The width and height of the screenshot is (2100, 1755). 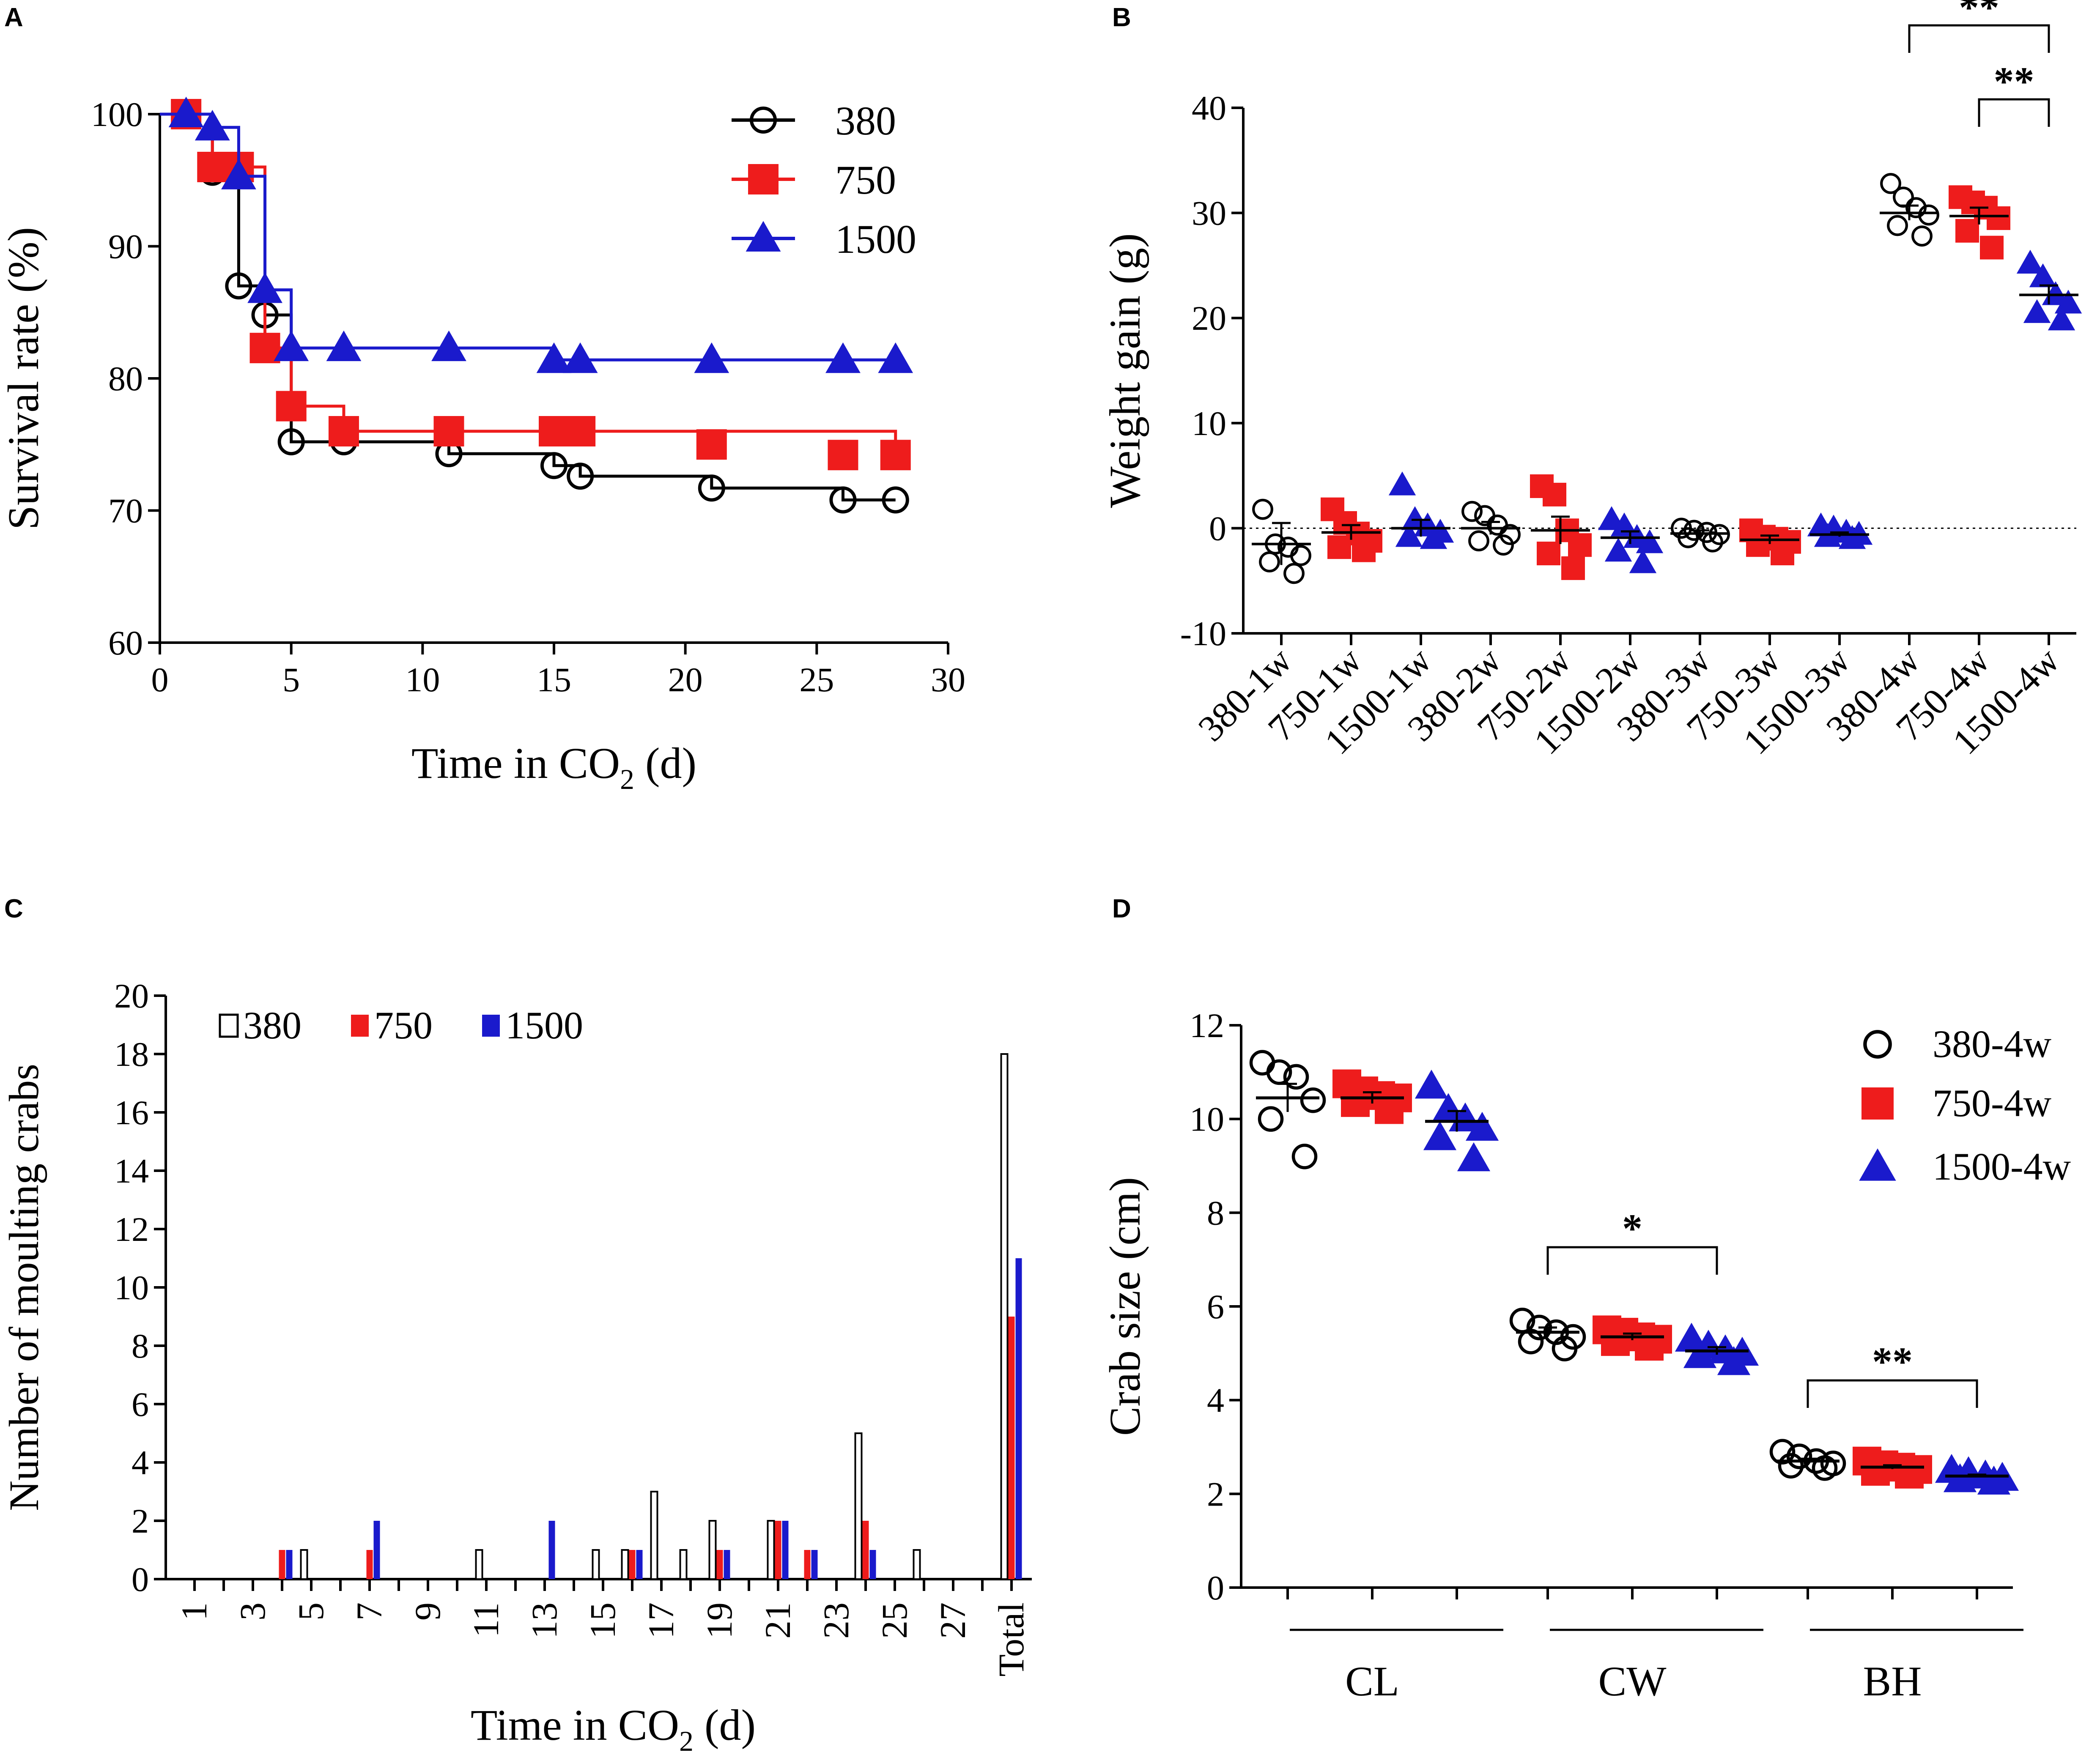 What do you see at coordinates (1877, 1164) in the screenshot?
I see `legend-marker-1500-4w` at bounding box center [1877, 1164].